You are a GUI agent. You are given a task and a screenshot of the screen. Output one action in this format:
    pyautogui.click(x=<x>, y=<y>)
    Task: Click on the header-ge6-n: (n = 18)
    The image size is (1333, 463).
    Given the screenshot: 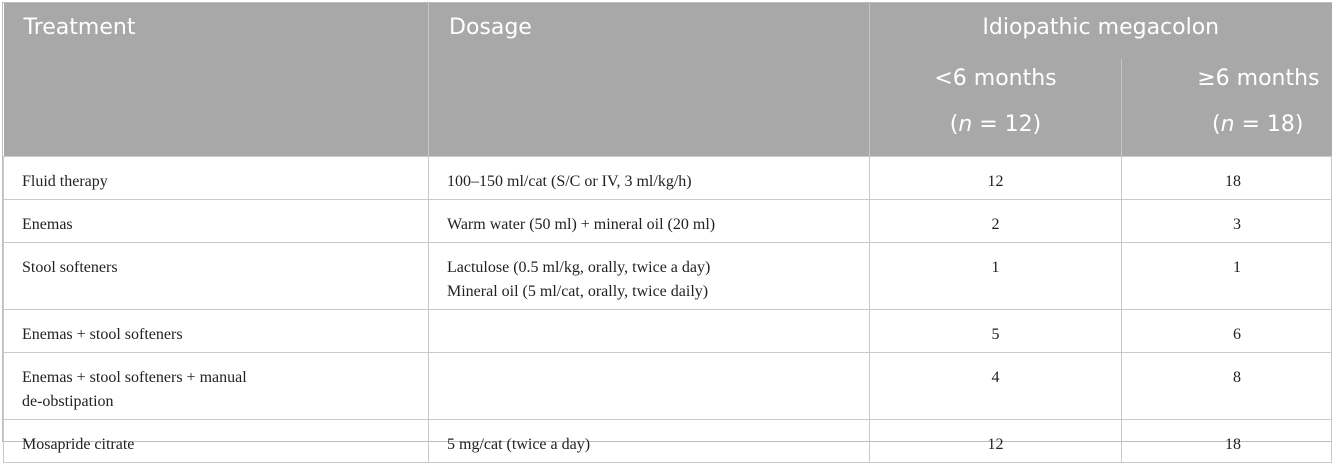 What is the action you would take?
    pyautogui.click(x=1226, y=132)
    